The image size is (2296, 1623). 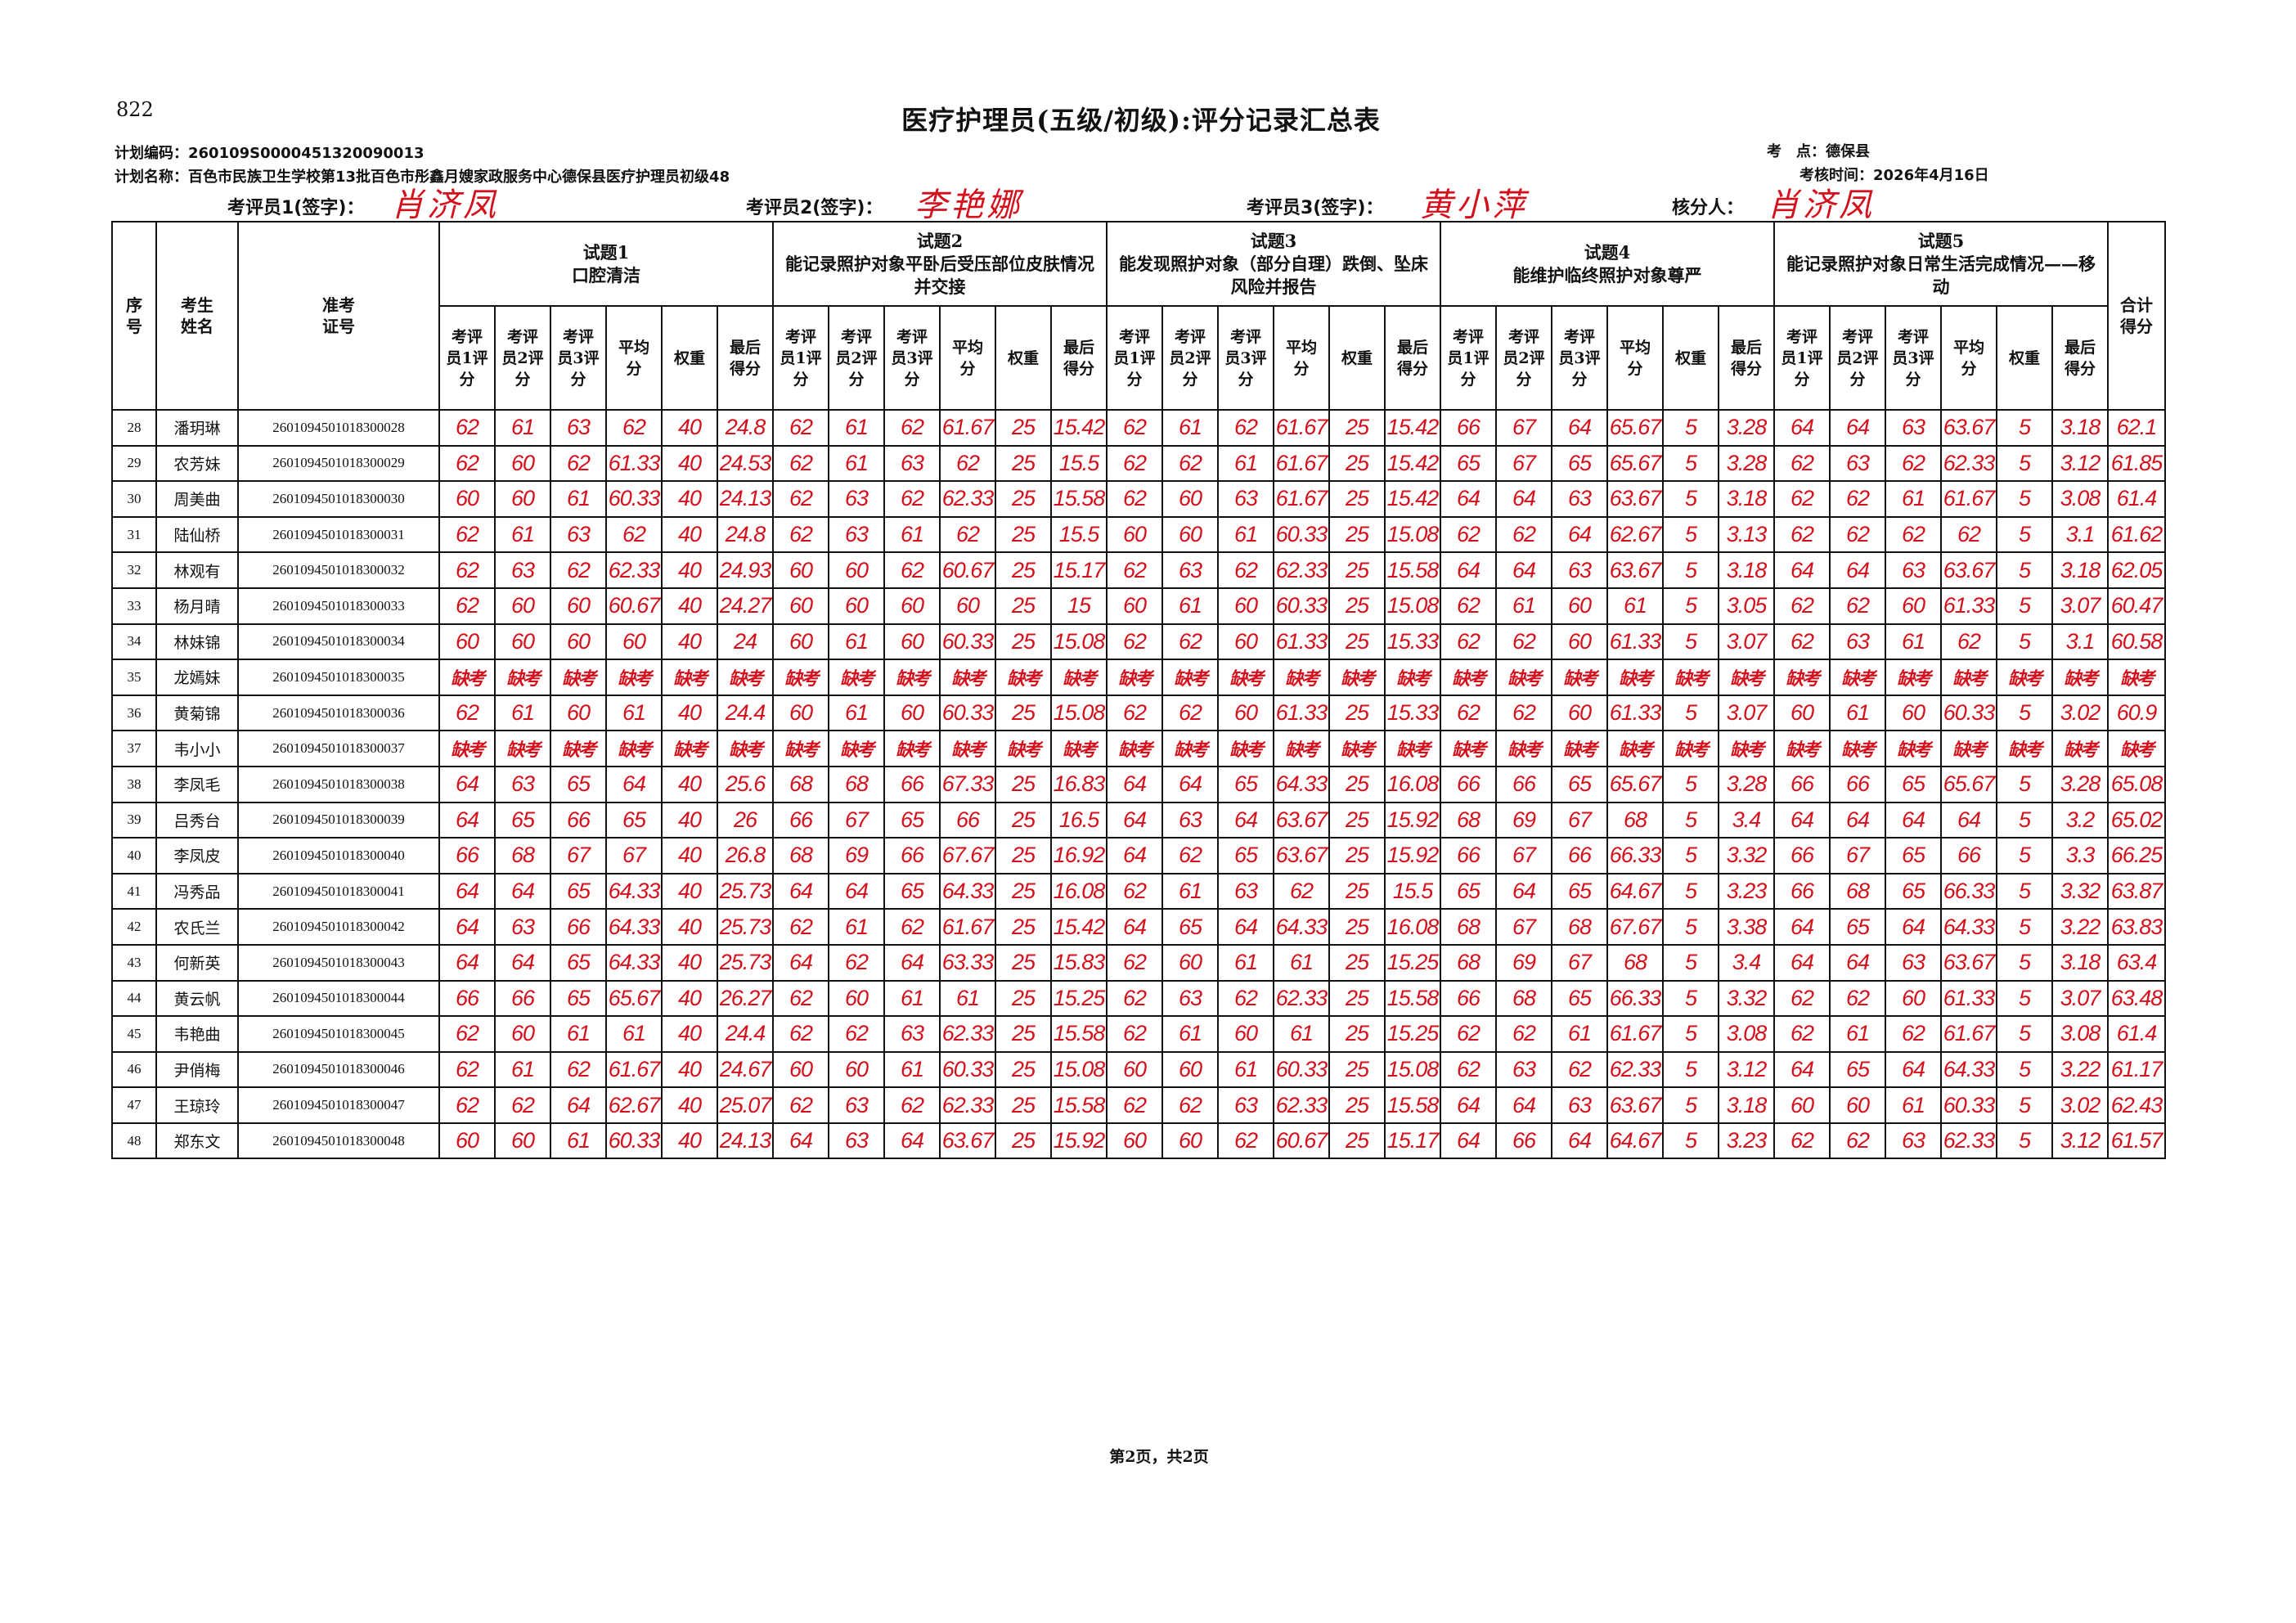 I want to click on score-cell: 40, so click(x=690, y=891).